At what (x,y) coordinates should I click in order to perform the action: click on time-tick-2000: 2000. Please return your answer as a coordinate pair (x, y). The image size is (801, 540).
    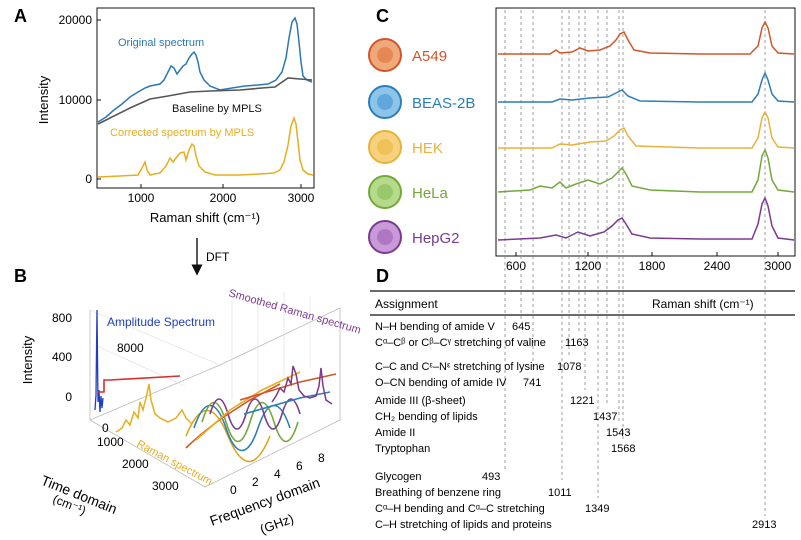
    Looking at the image, I should click on (135, 464).